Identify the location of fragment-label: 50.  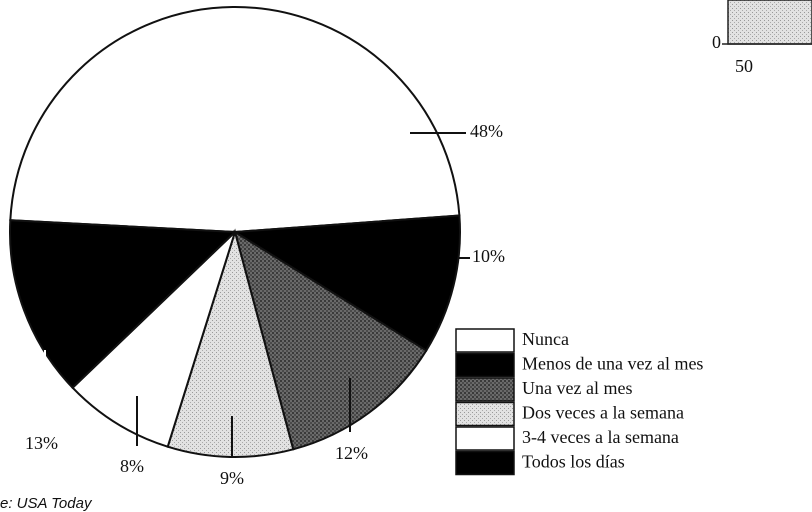
(744, 66).